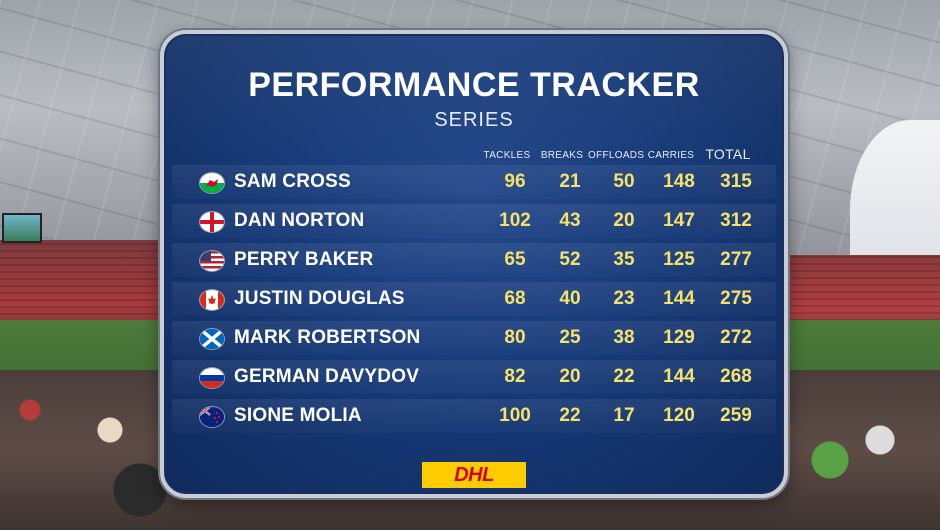 Image resolution: width=940 pixels, height=530 pixels. Describe the element at coordinates (212, 300) in the screenshot. I see `canada-flag-icon` at that location.